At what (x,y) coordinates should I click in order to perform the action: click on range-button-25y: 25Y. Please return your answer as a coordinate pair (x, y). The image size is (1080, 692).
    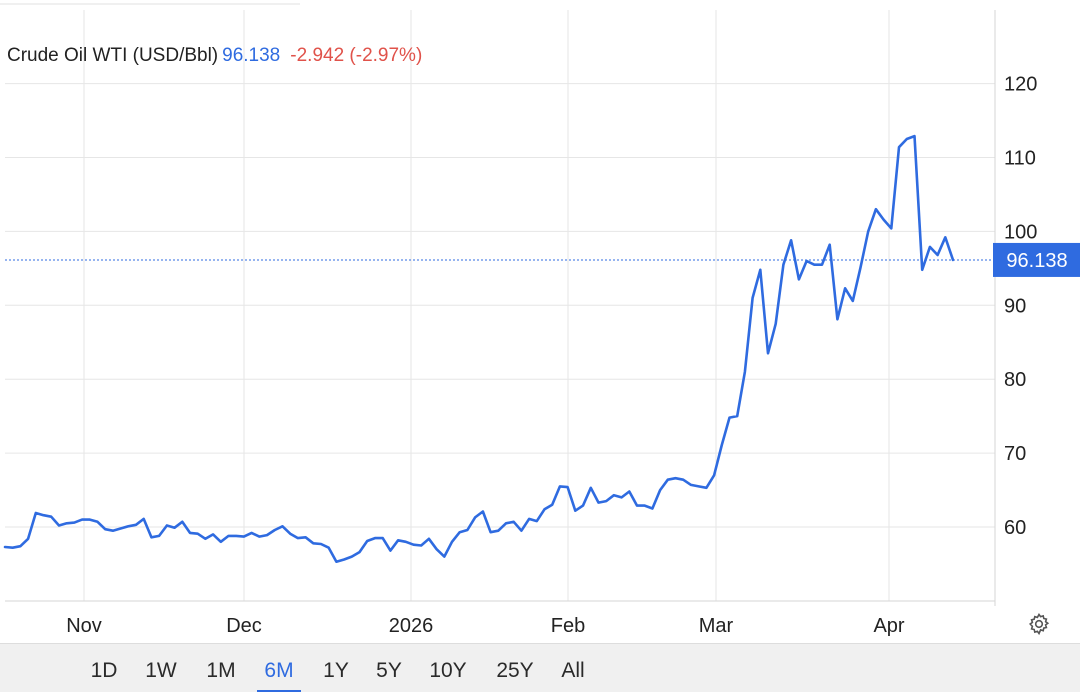
    Looking at the image, I should click on (515, 670).